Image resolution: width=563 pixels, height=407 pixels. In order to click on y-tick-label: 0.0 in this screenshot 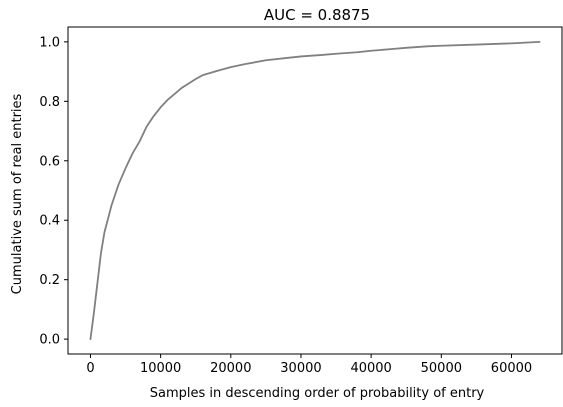, I will do `click(49, 340)`.